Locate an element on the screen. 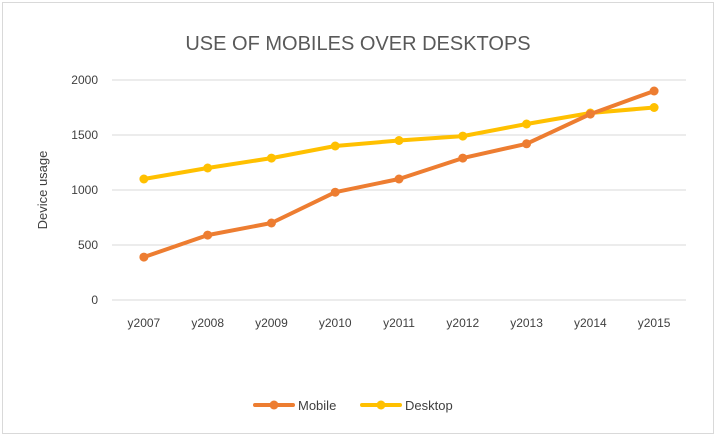 The width and height of the screenshot is (718, 438). series-desktop is located at coordinates (399, 143).